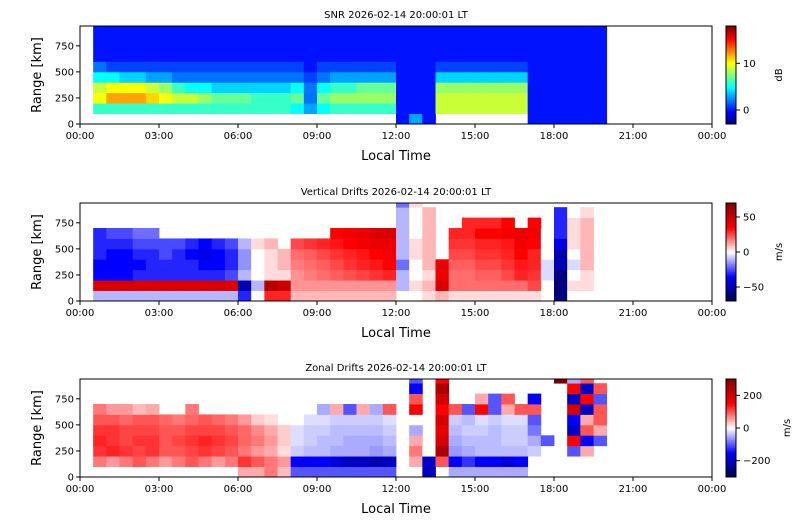 Image resolution: width=800 pixels, height=523 pixels. I want to click on x-tick-label: 00:00, so click(80, 489).